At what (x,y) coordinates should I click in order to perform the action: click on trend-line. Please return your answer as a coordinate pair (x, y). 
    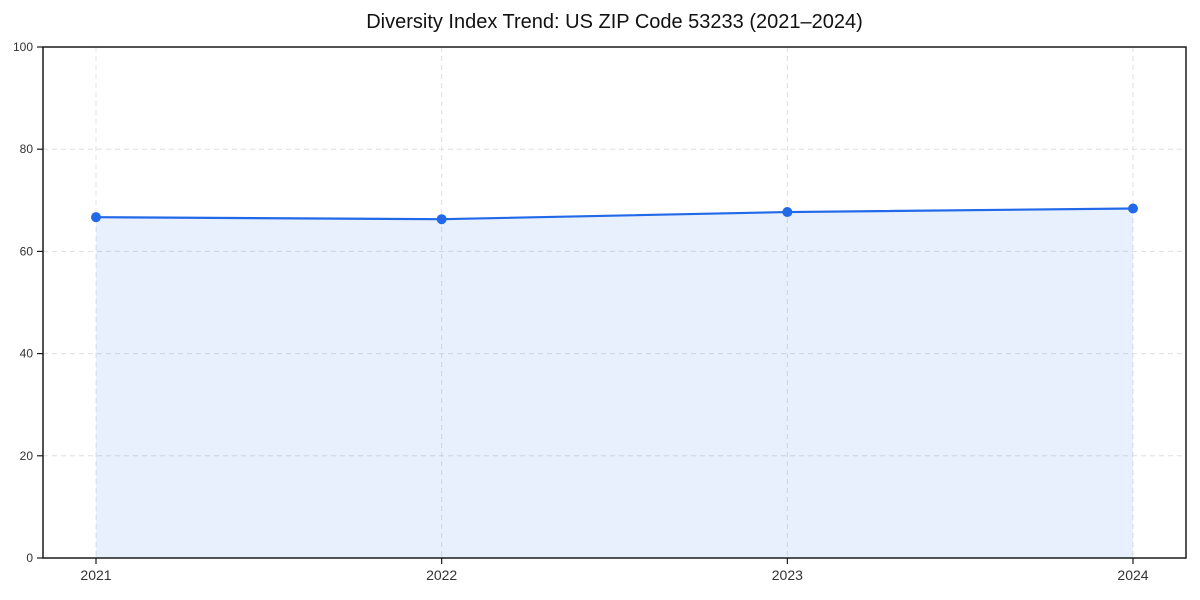
    Looking at the image, I should click on (614, 214).